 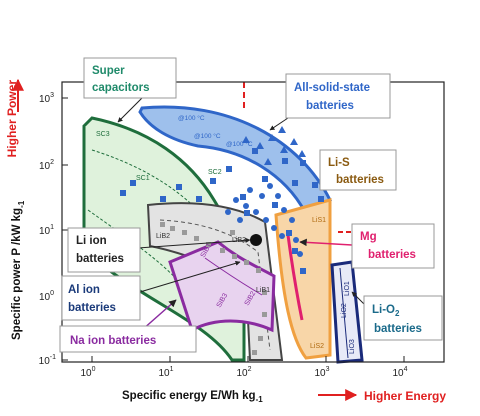 I want to click on solid-state-pointer, so click(x=279, y=124).